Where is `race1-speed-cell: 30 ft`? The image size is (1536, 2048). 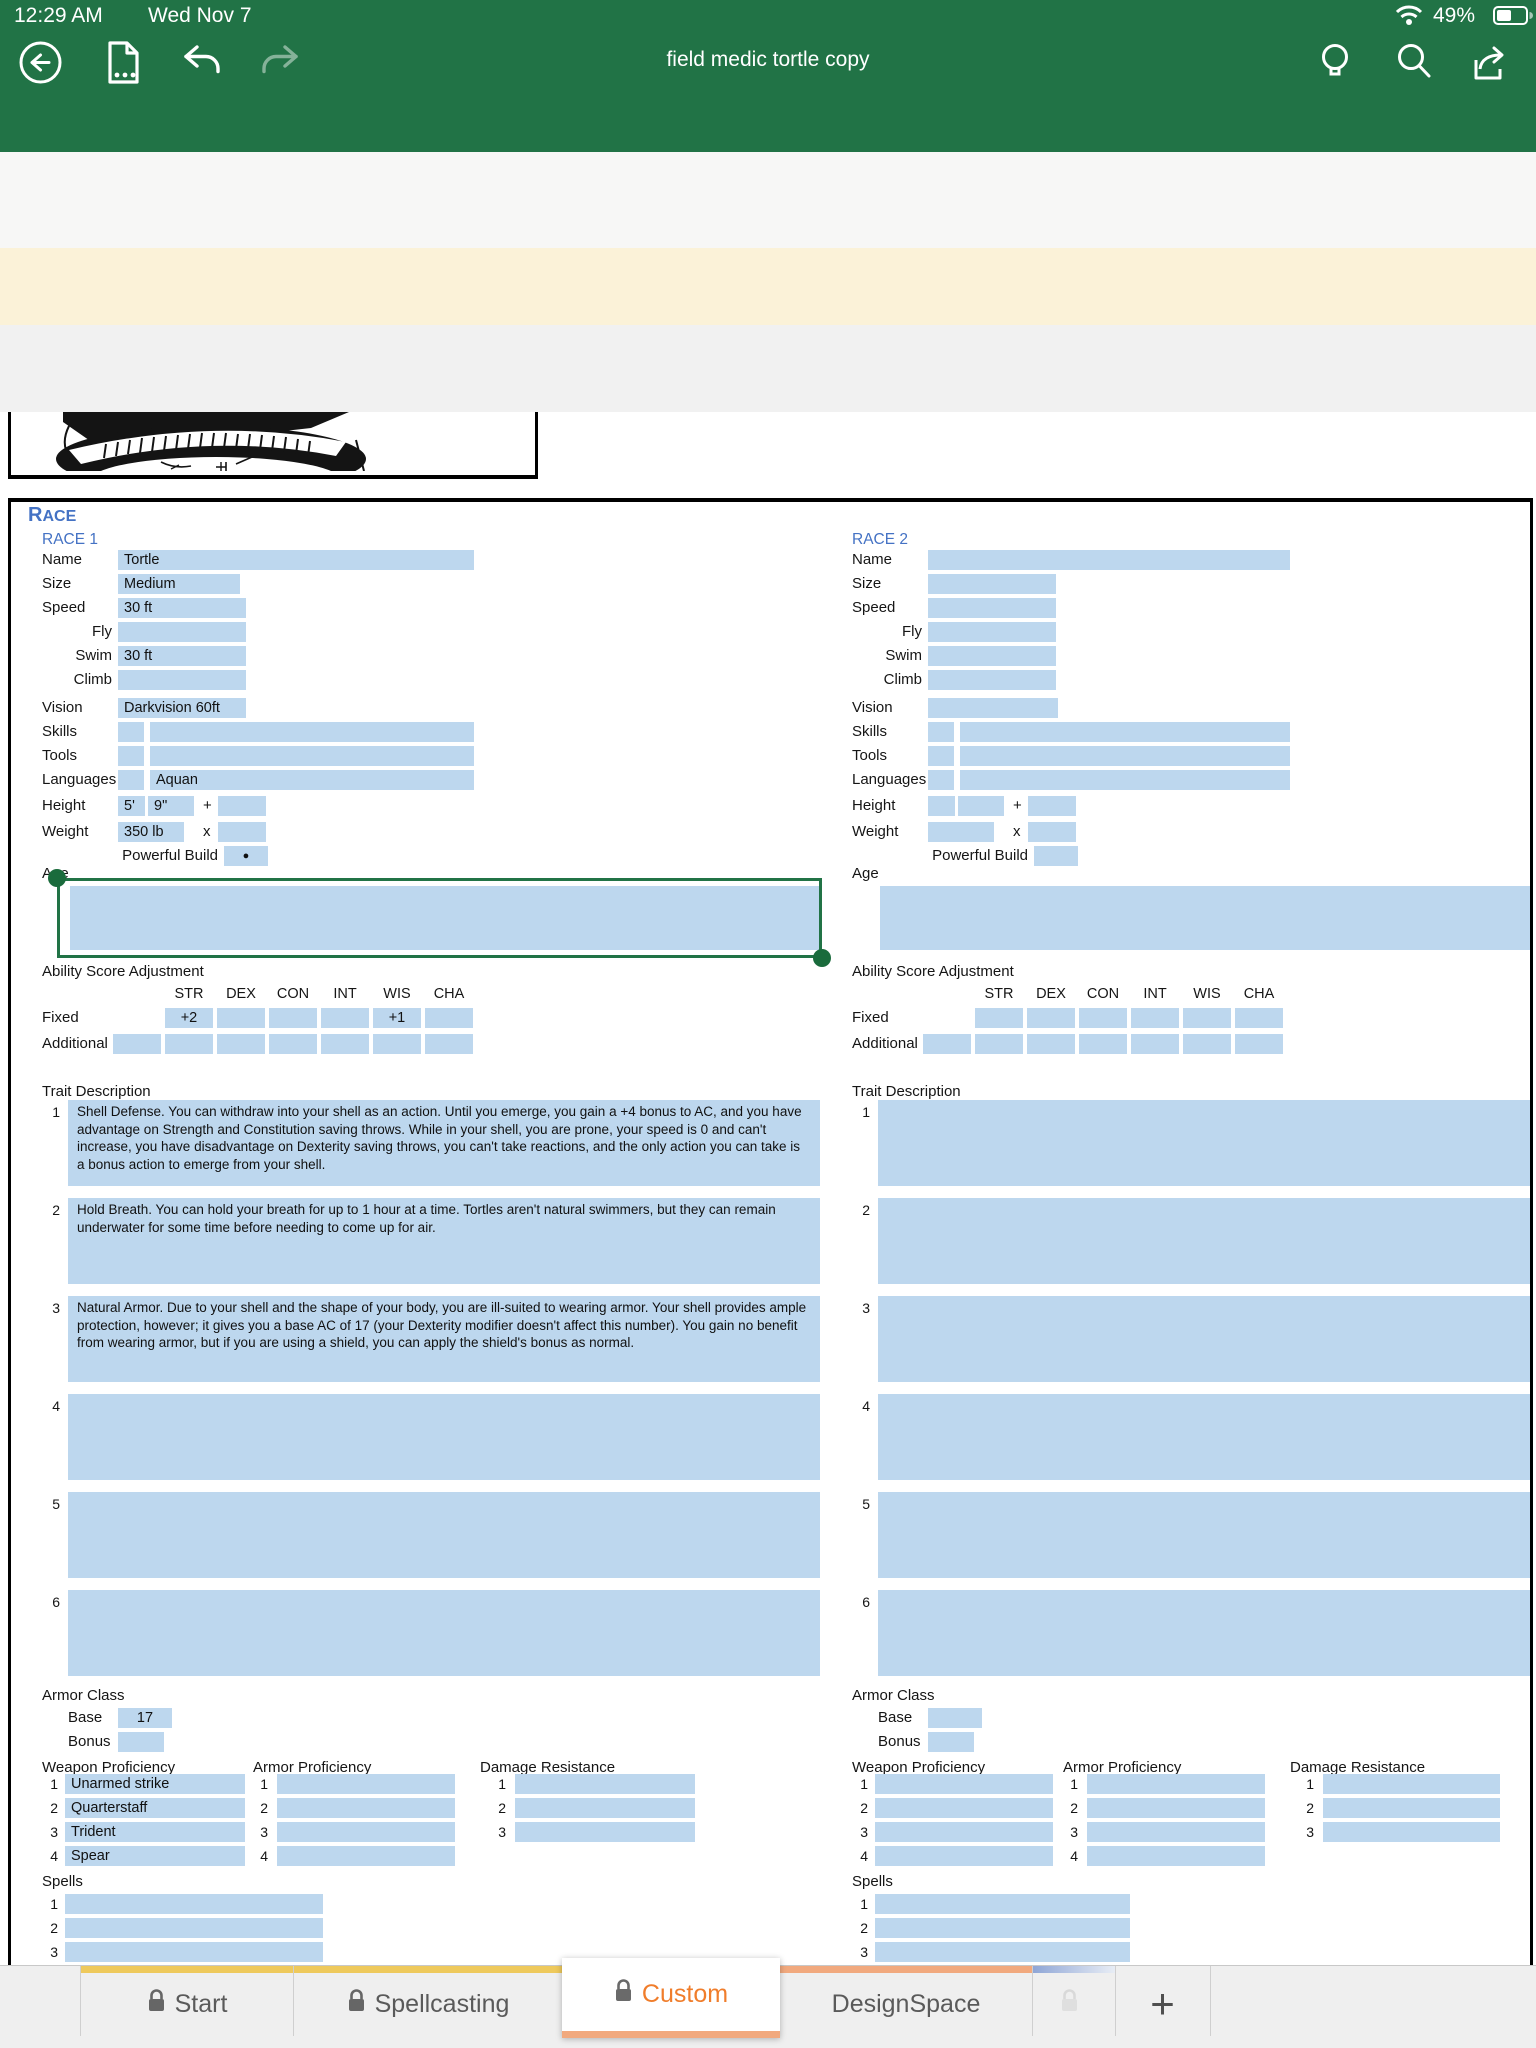
race1-speed-cell: 30 ft is located at coordinates (182, 608).